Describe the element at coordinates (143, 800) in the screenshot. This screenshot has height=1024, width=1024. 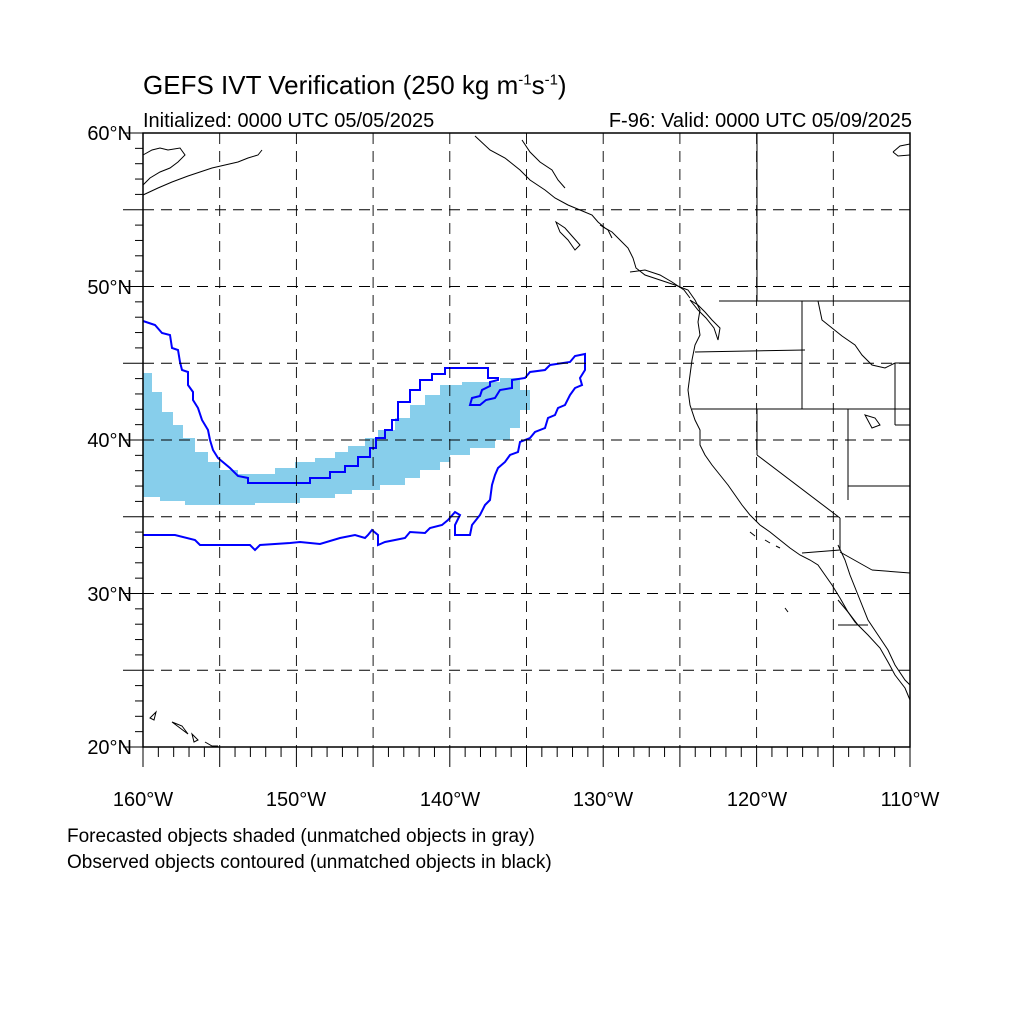
I see `lon-label: 160°W` at that location.